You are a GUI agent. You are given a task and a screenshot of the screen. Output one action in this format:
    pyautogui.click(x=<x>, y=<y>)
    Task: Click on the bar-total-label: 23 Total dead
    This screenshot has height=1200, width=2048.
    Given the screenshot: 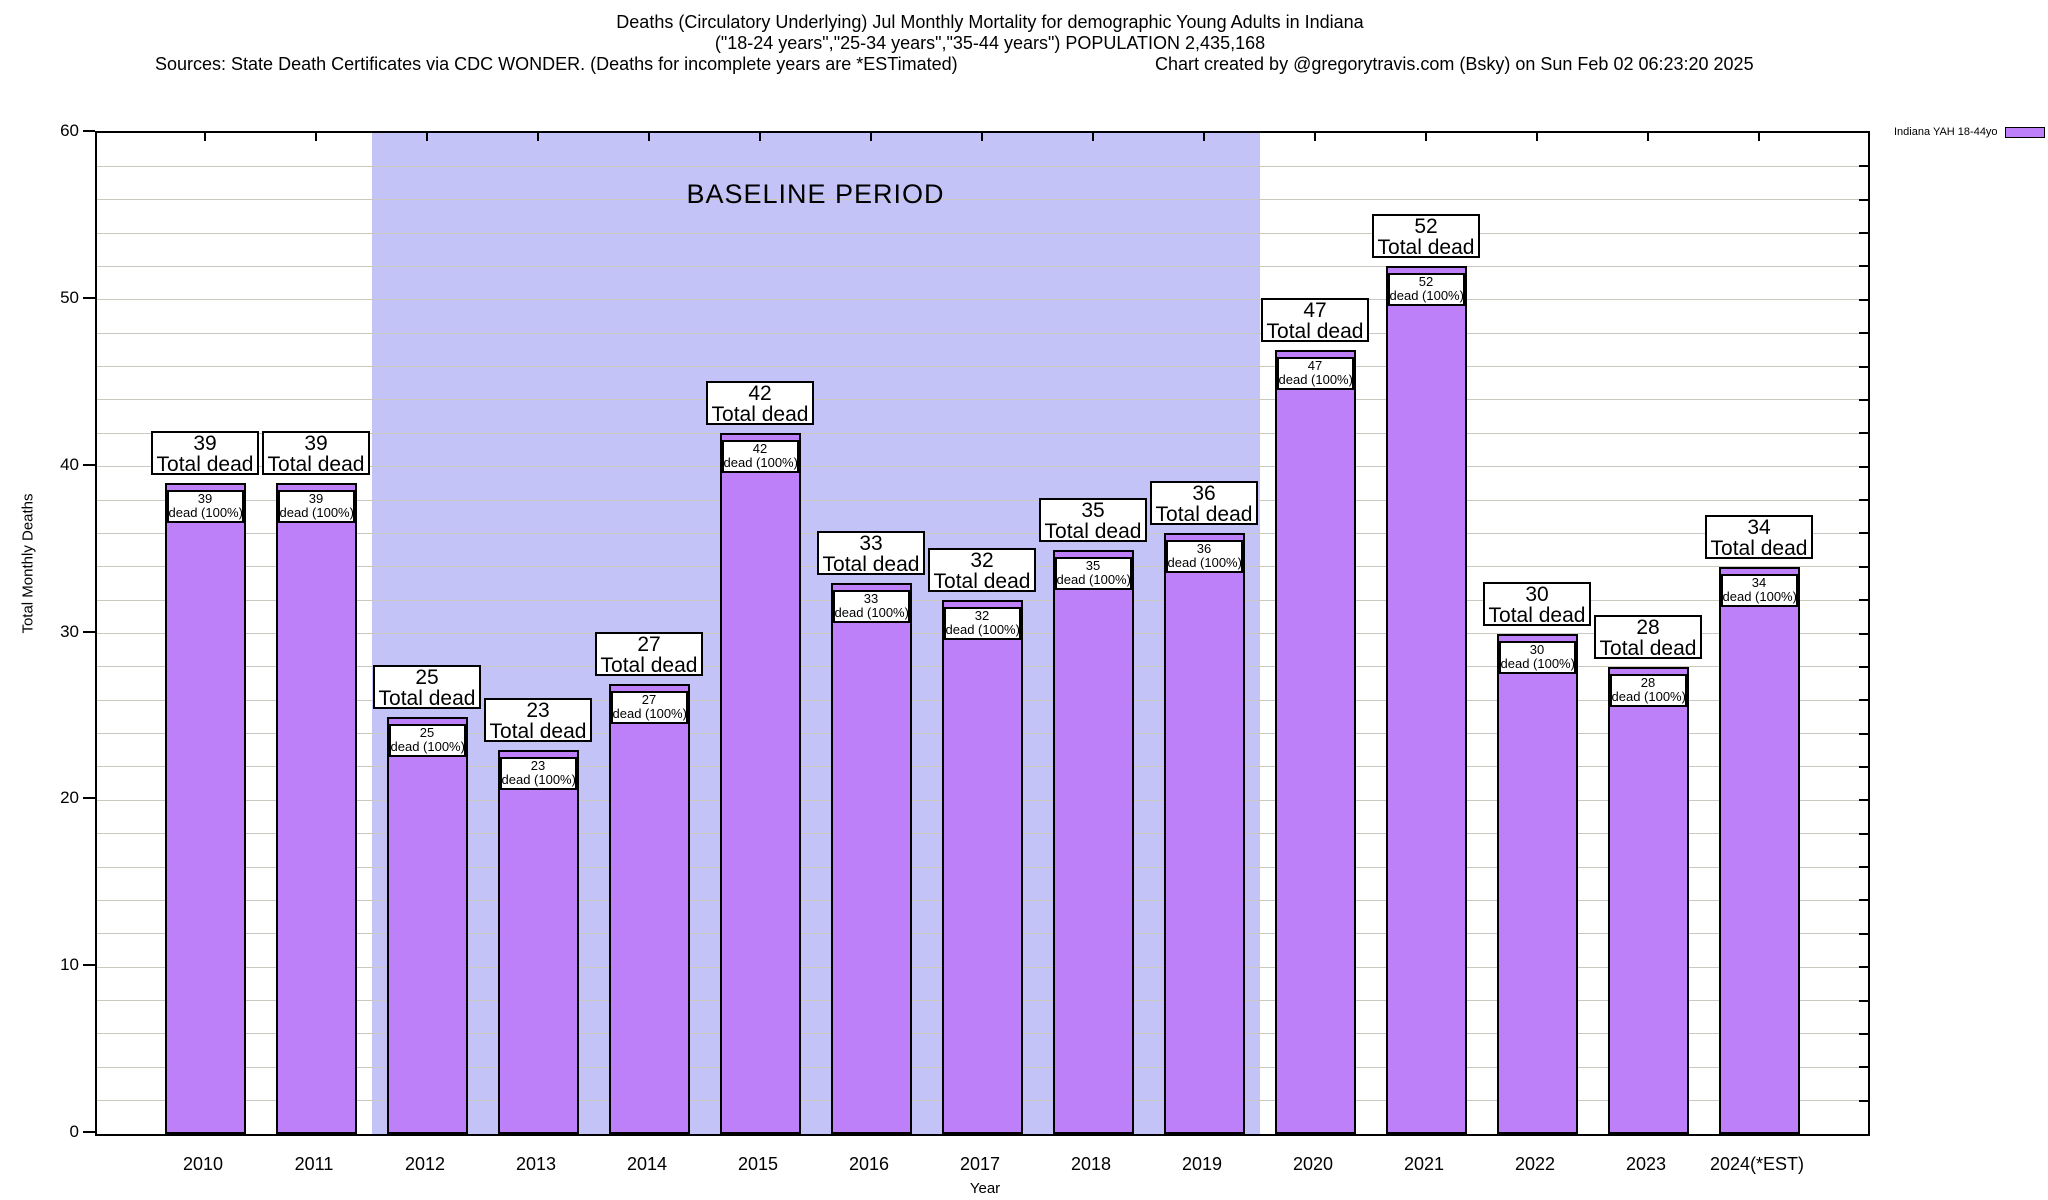 What is the action you would take?
    pyautogui.click(x=538, y=720)
    